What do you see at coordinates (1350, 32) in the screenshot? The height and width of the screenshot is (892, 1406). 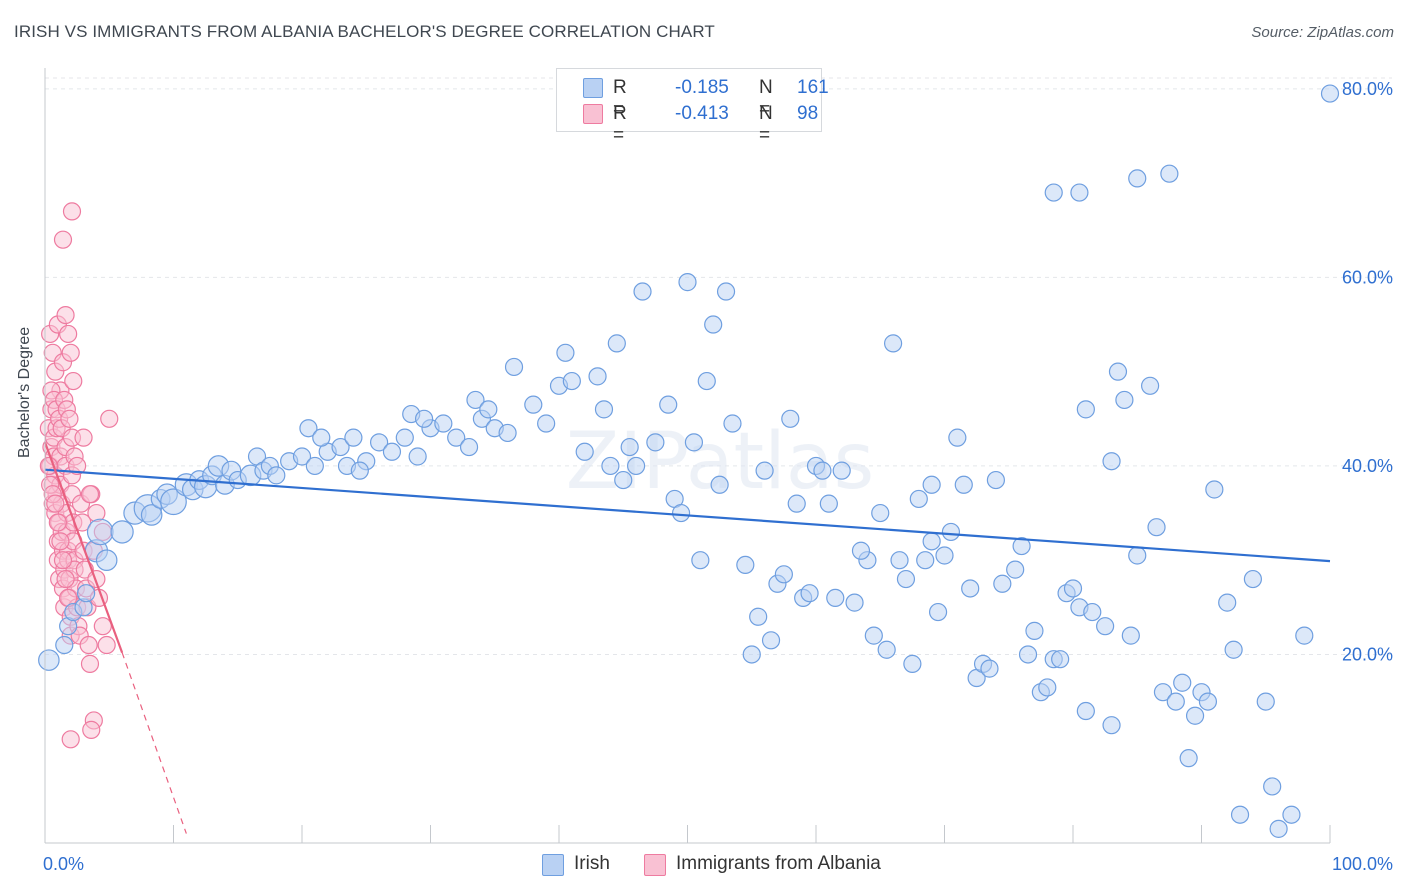 I see `source-link: ZipAtlas.com` at bounding box center [1350, 32].